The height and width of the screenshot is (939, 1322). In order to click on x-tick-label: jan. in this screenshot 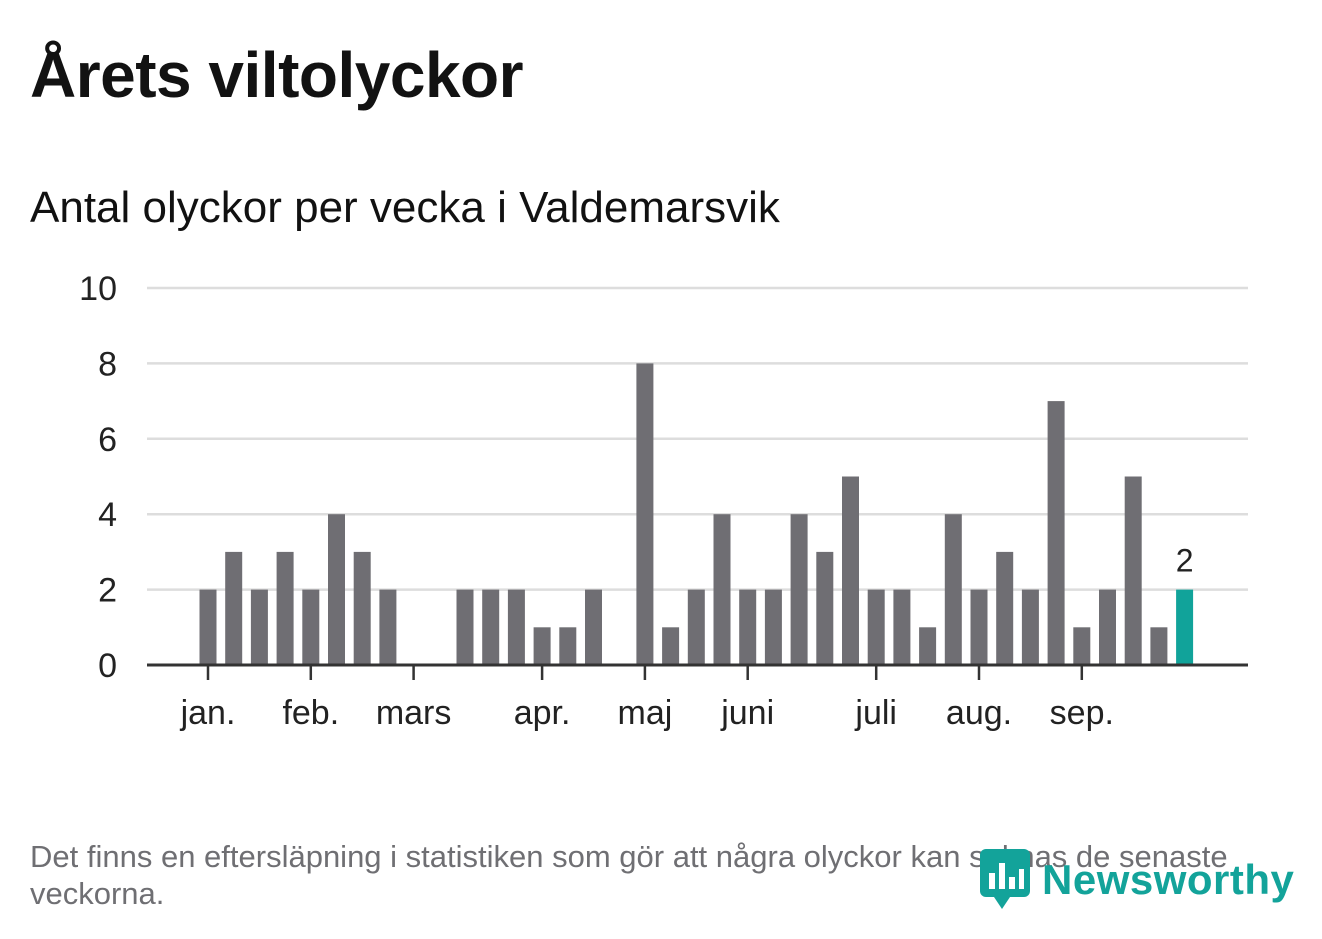, I will do `click(208, 713)`.